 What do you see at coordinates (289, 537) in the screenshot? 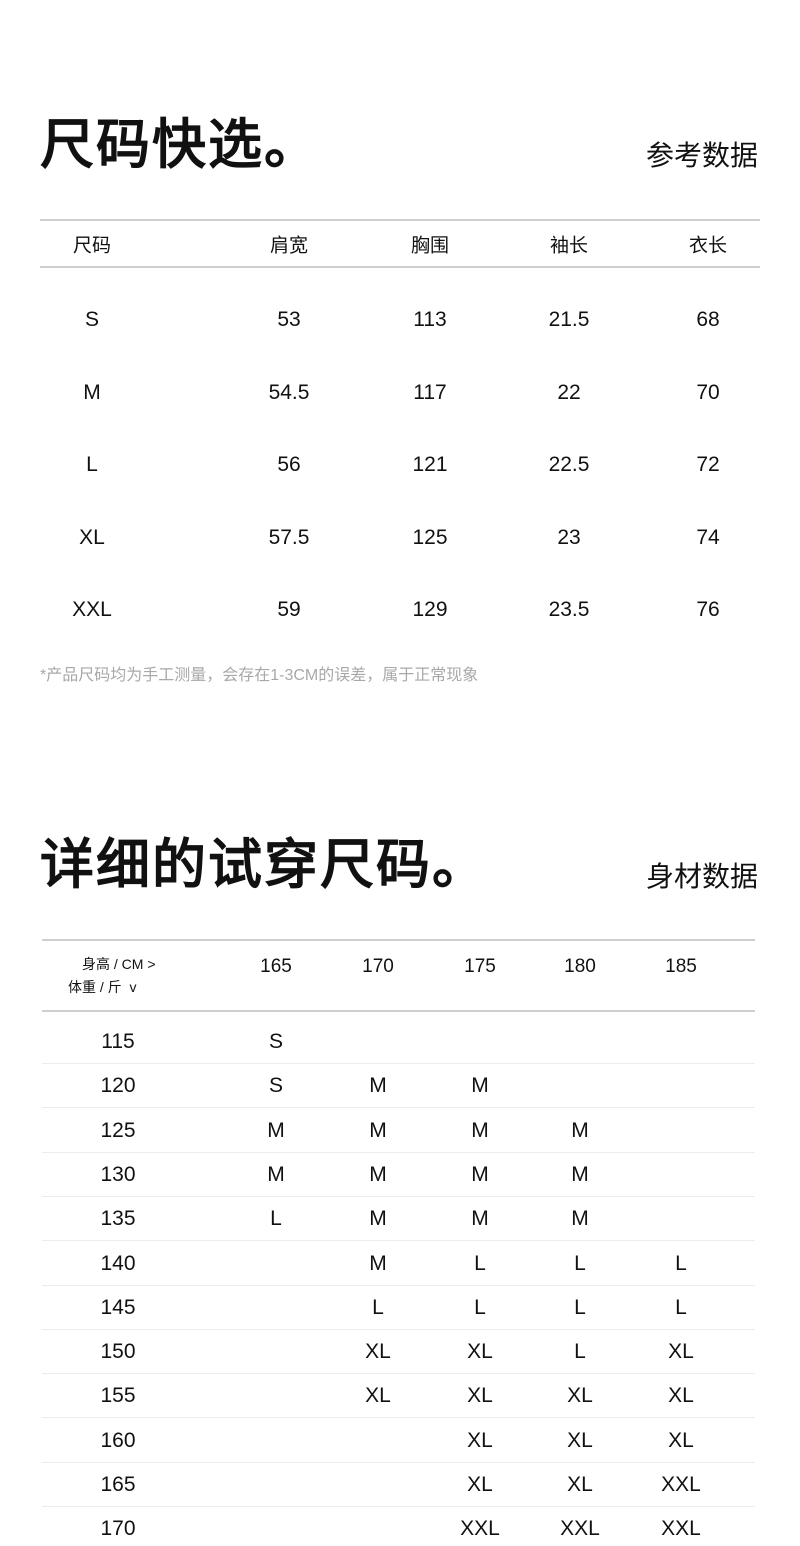
I see `measurement-value: 57.5` at bounding box center [289, 537].